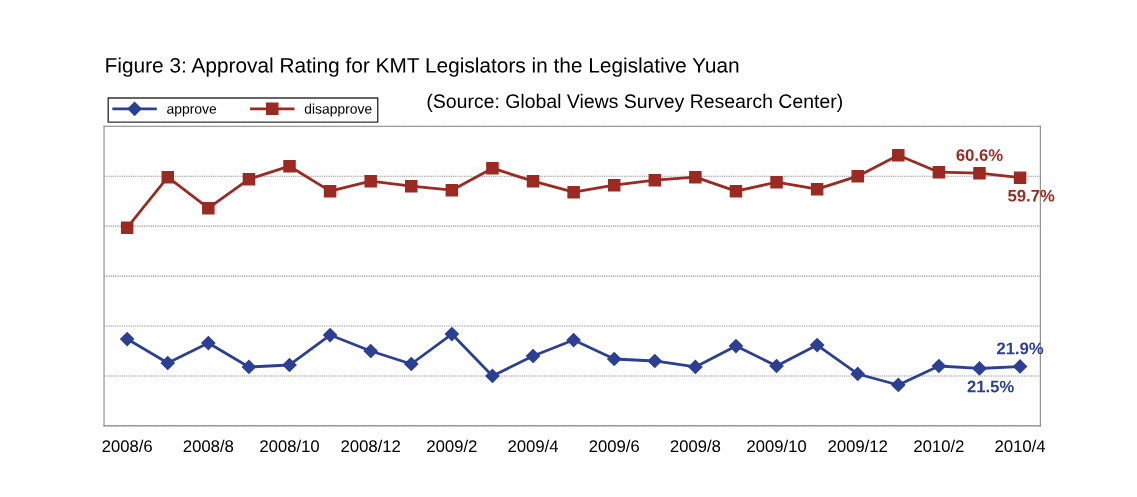  I want to click on legend-label: approve, so click(192, 111).